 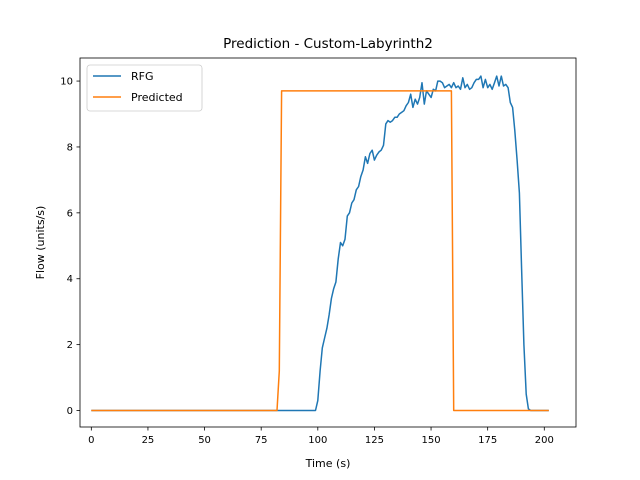 What do you see at coordinates (317, 440) in the screenshot?
I see `x-tick-label: 100` at bounding box center [317, 440].